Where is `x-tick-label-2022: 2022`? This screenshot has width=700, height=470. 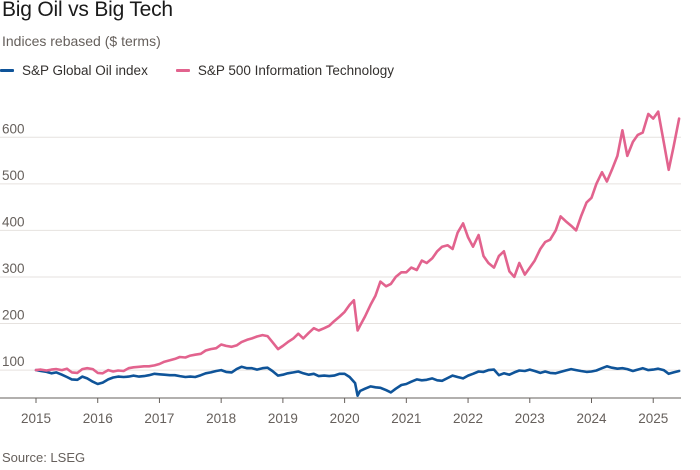
x-tick-label-2022: 2022 is located at coordinates (468, 418).